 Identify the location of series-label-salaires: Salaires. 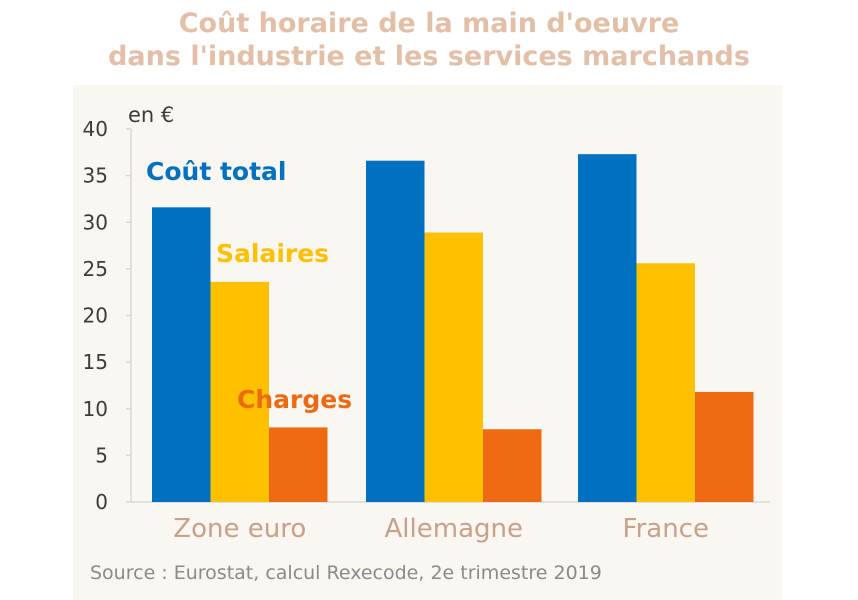
(272, 253).